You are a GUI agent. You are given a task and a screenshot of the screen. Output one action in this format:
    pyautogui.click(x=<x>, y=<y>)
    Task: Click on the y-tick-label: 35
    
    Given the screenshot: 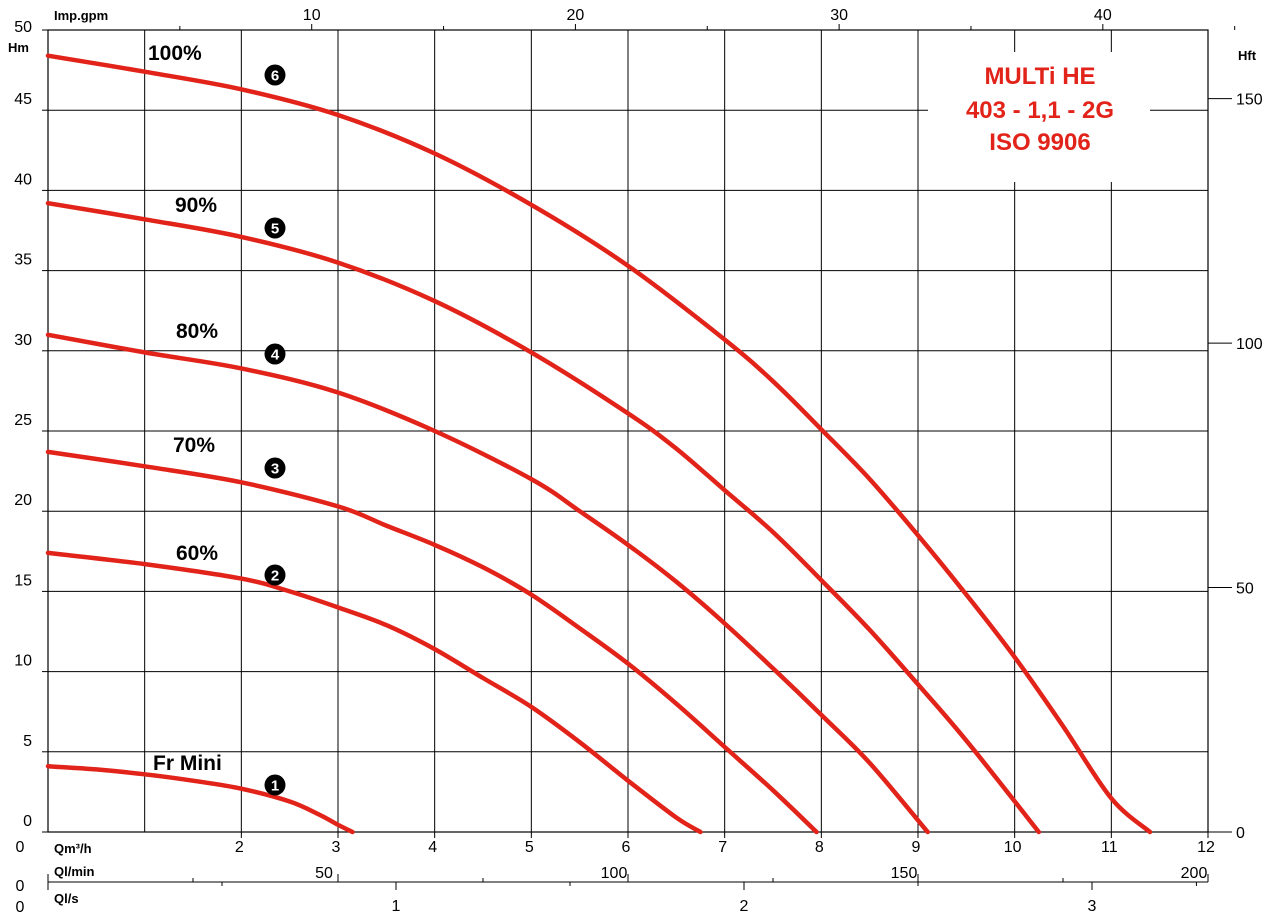 What is the action you would take?
    pyautogui.click(x=23, y=260)
    